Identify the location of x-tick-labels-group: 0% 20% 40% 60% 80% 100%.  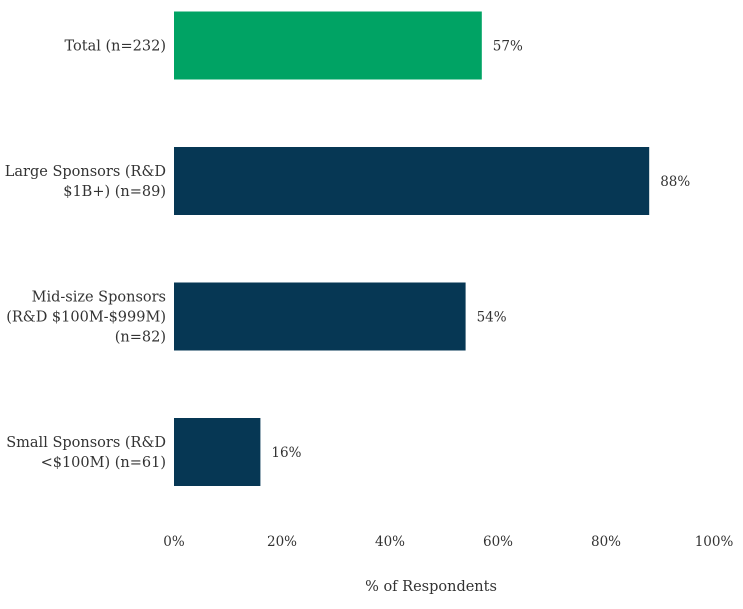
(448, 542).